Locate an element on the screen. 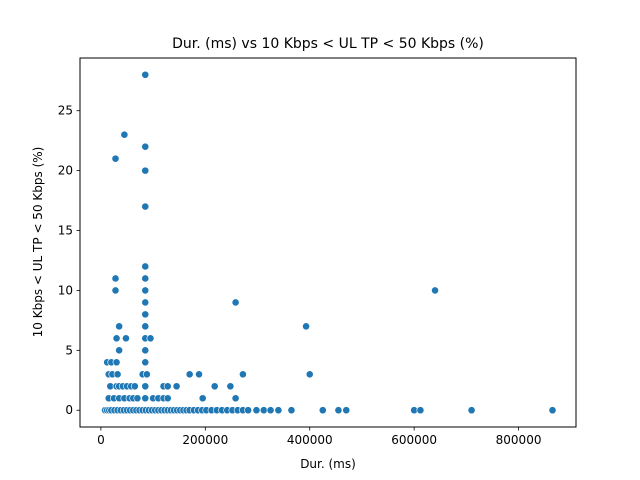 The width and height of the screenshot is (640, 480). x-tick-label: 600000 is located at coordinates (414, 440).